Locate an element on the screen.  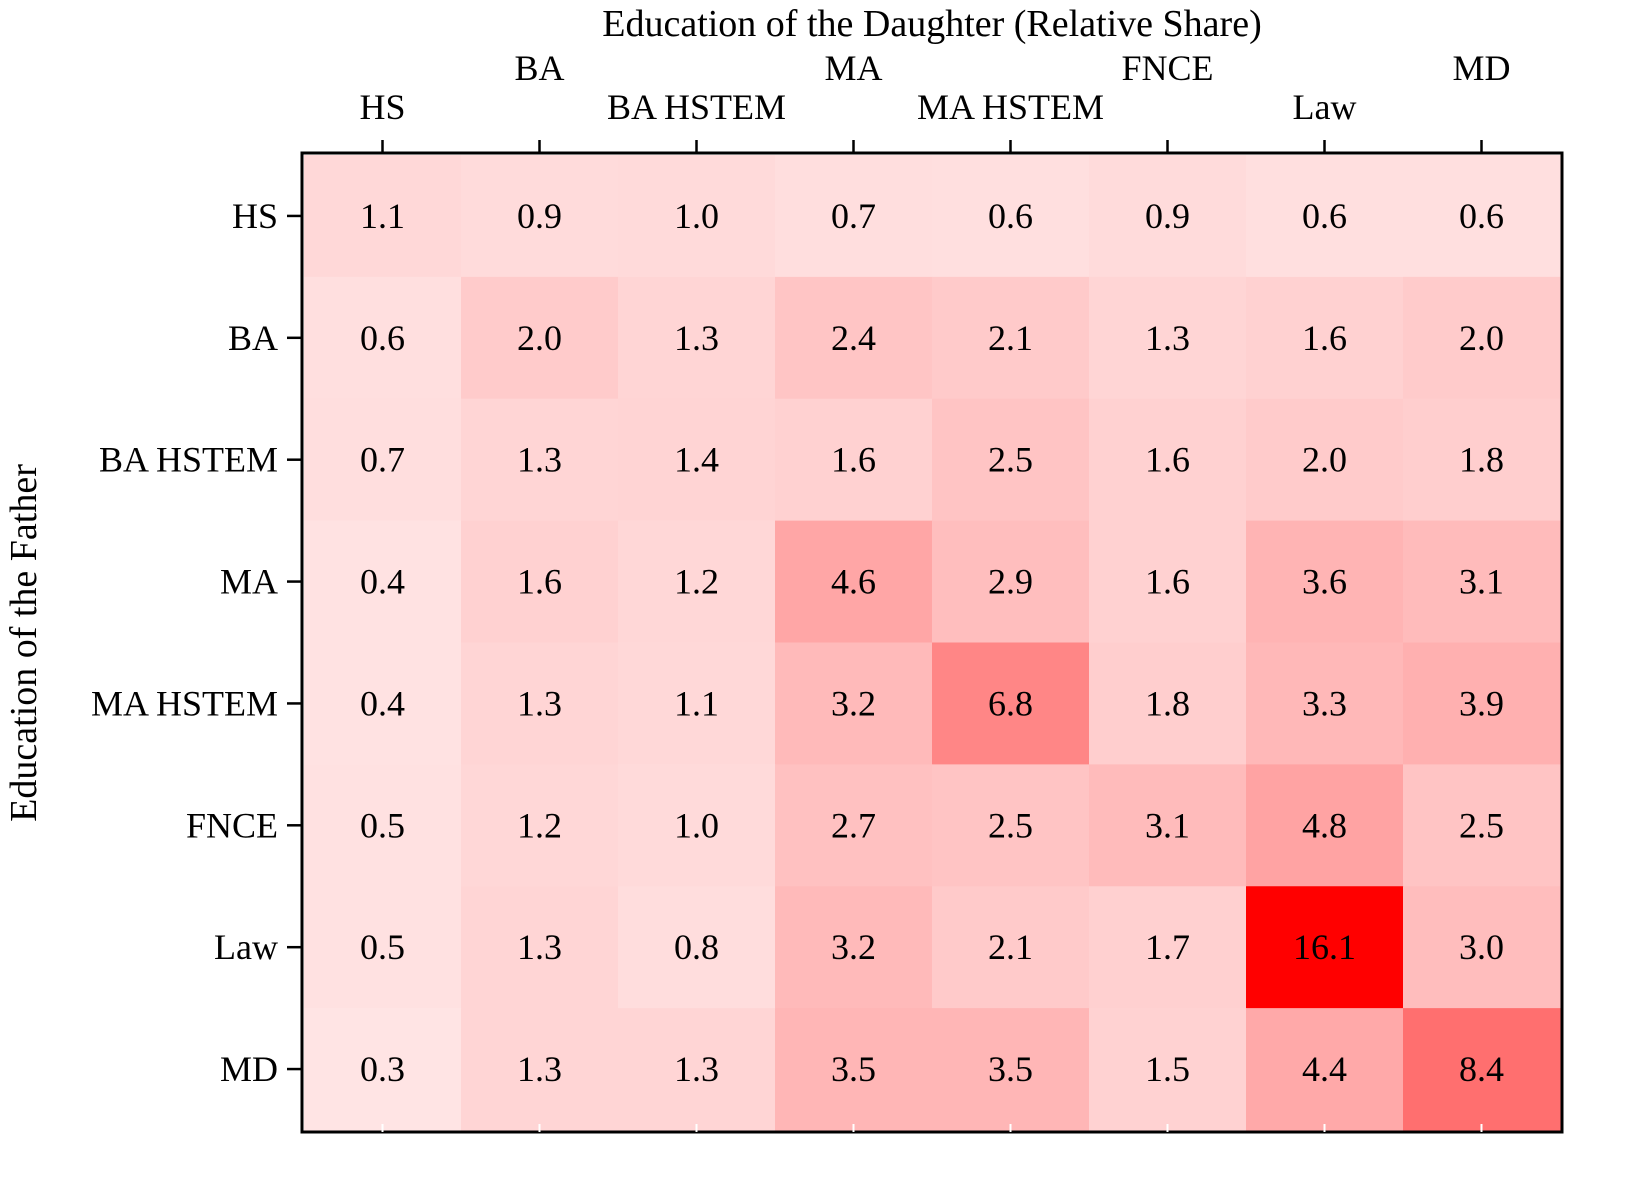
y-tick-label: MA is located at coordinates (249, 582).